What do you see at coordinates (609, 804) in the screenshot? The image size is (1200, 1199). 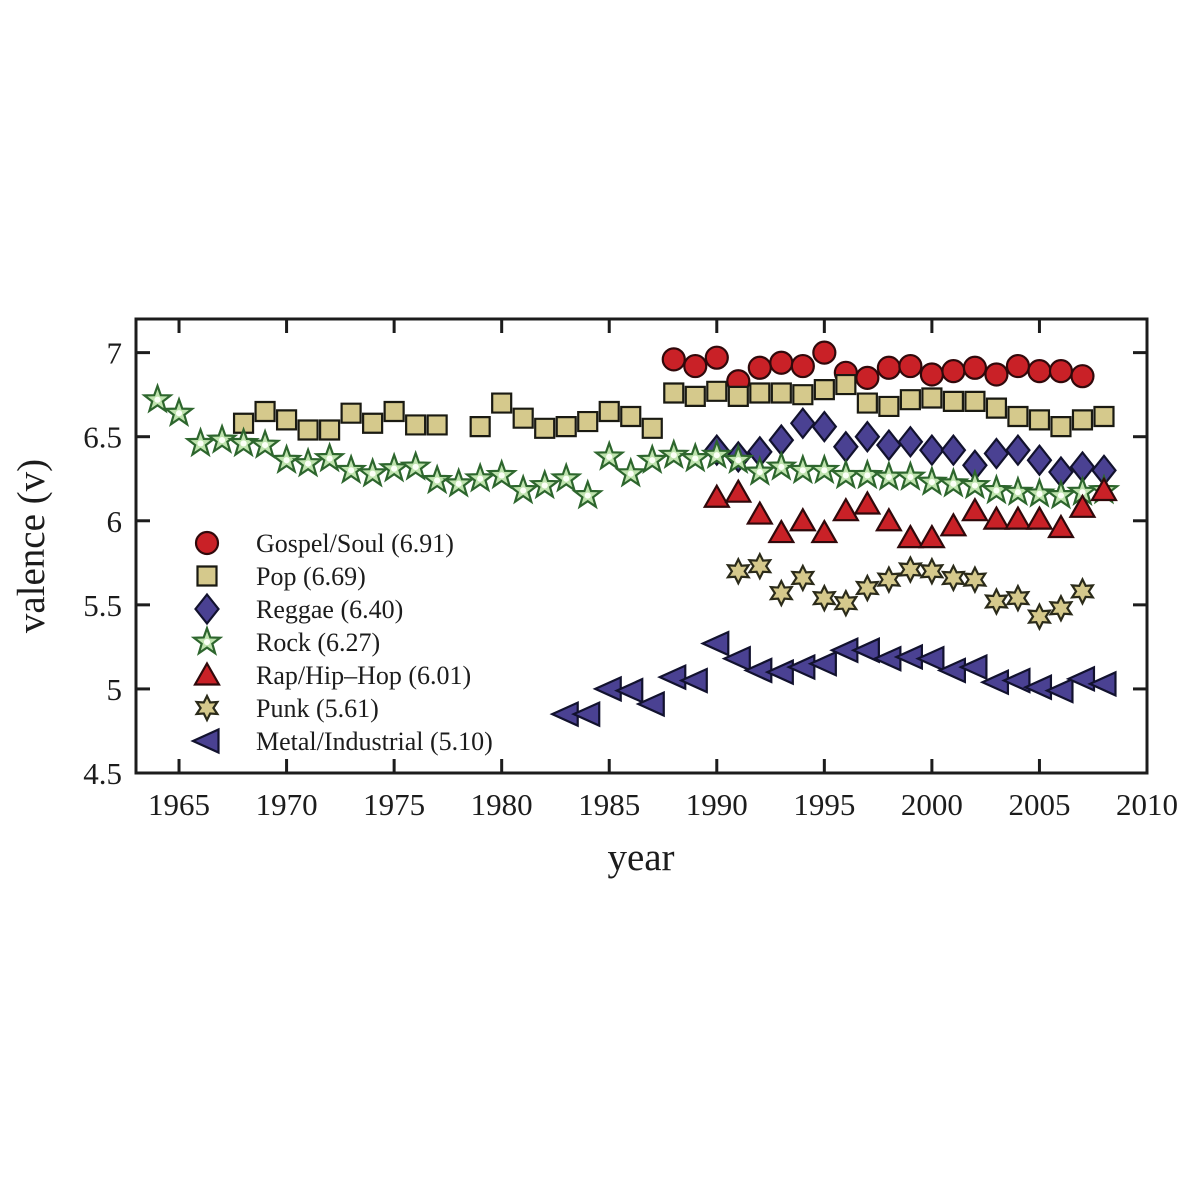 I see `x-tick-label: 1985` at bounding box center [609, 804].